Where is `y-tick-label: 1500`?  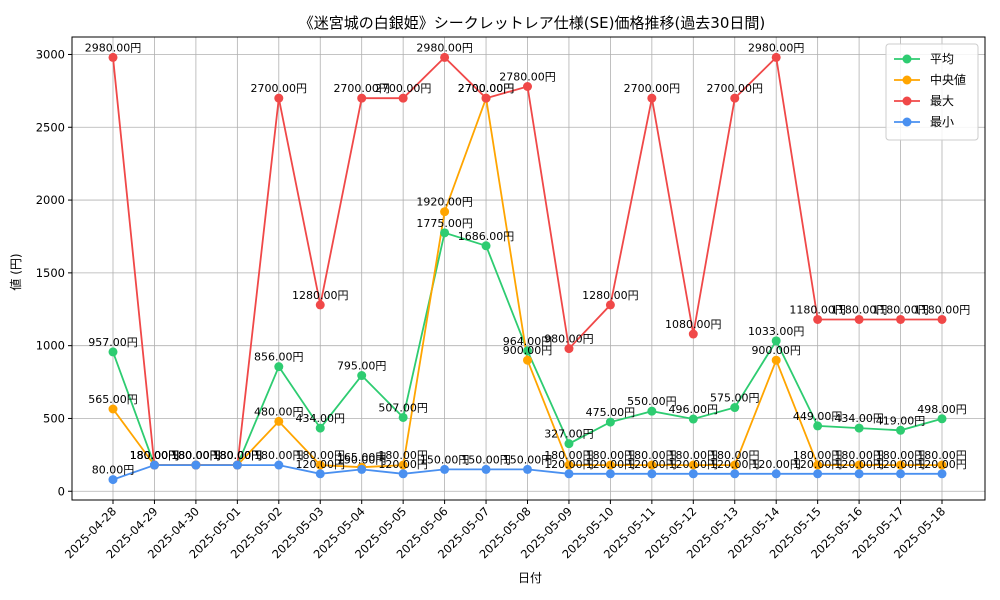 y-tick-label: 1500 is located at coordinates (50, 273).